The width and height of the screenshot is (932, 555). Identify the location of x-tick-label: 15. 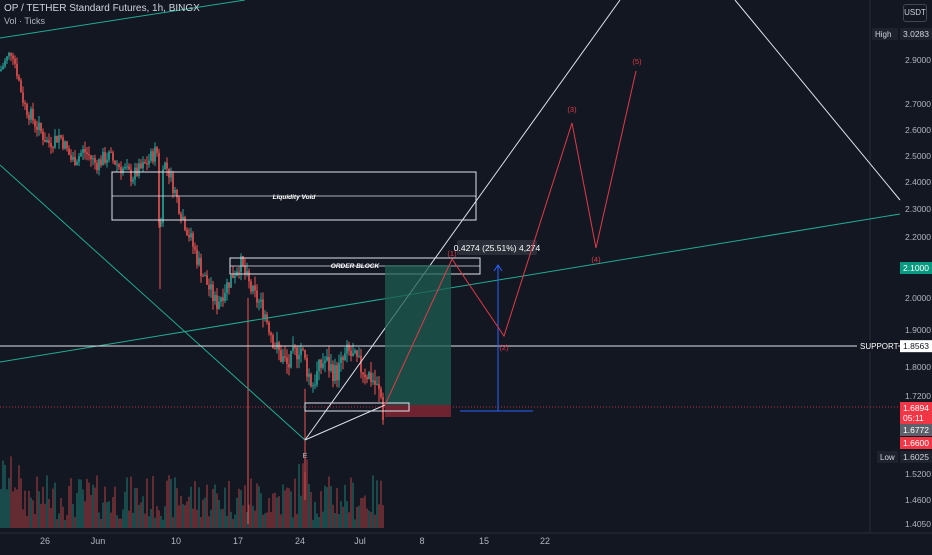
(484, 541).